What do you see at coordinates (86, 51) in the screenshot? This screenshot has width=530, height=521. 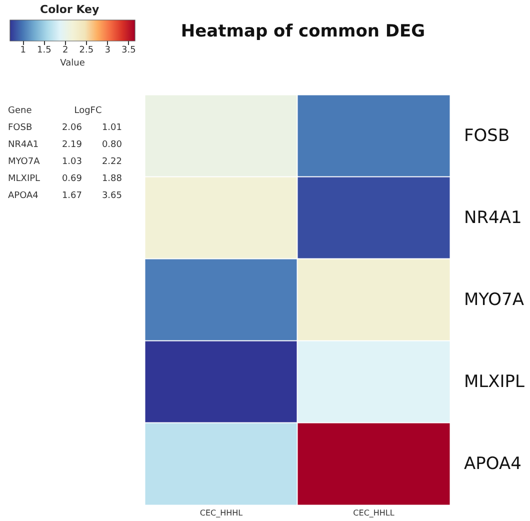 I see `color-bar-label: 2.5` at bounding box center [86, 51].